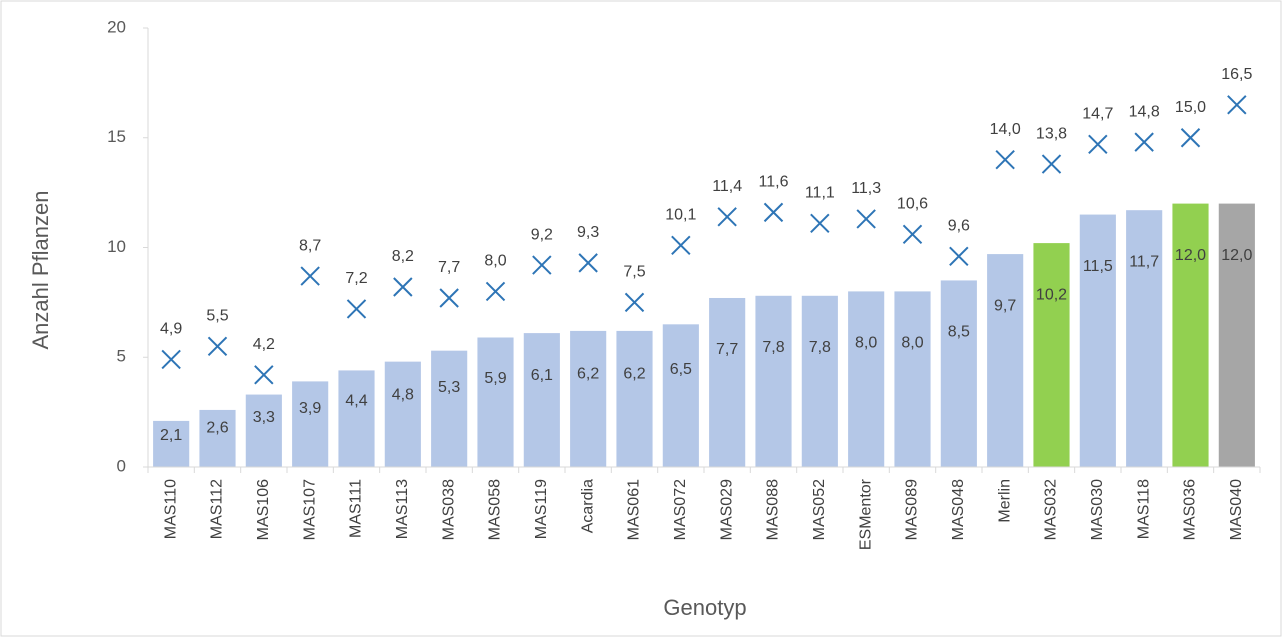  Describe the element at coordinates (587, 506) in the screenshot. I see `x-tick-label: Acardia` at that location.